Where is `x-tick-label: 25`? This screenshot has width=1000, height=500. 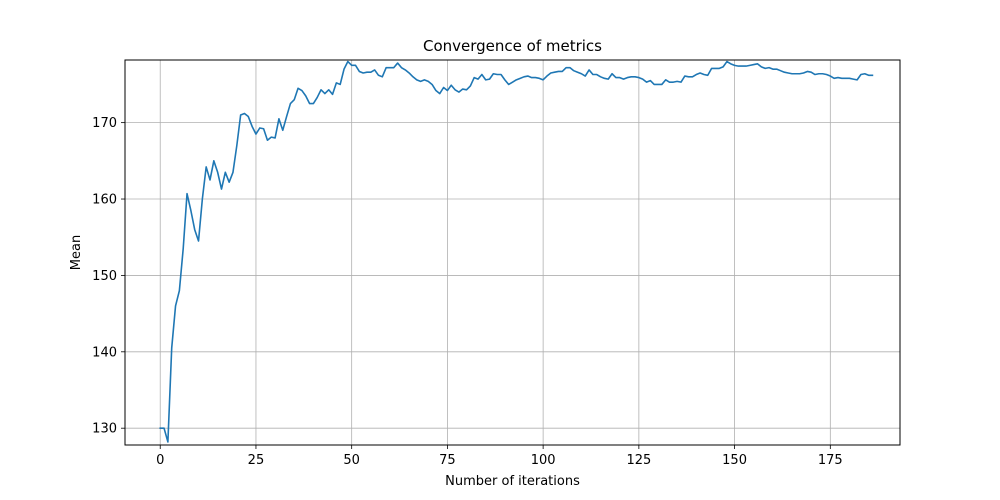 x-tick-label: 25 is located at coordinates (256, 460).